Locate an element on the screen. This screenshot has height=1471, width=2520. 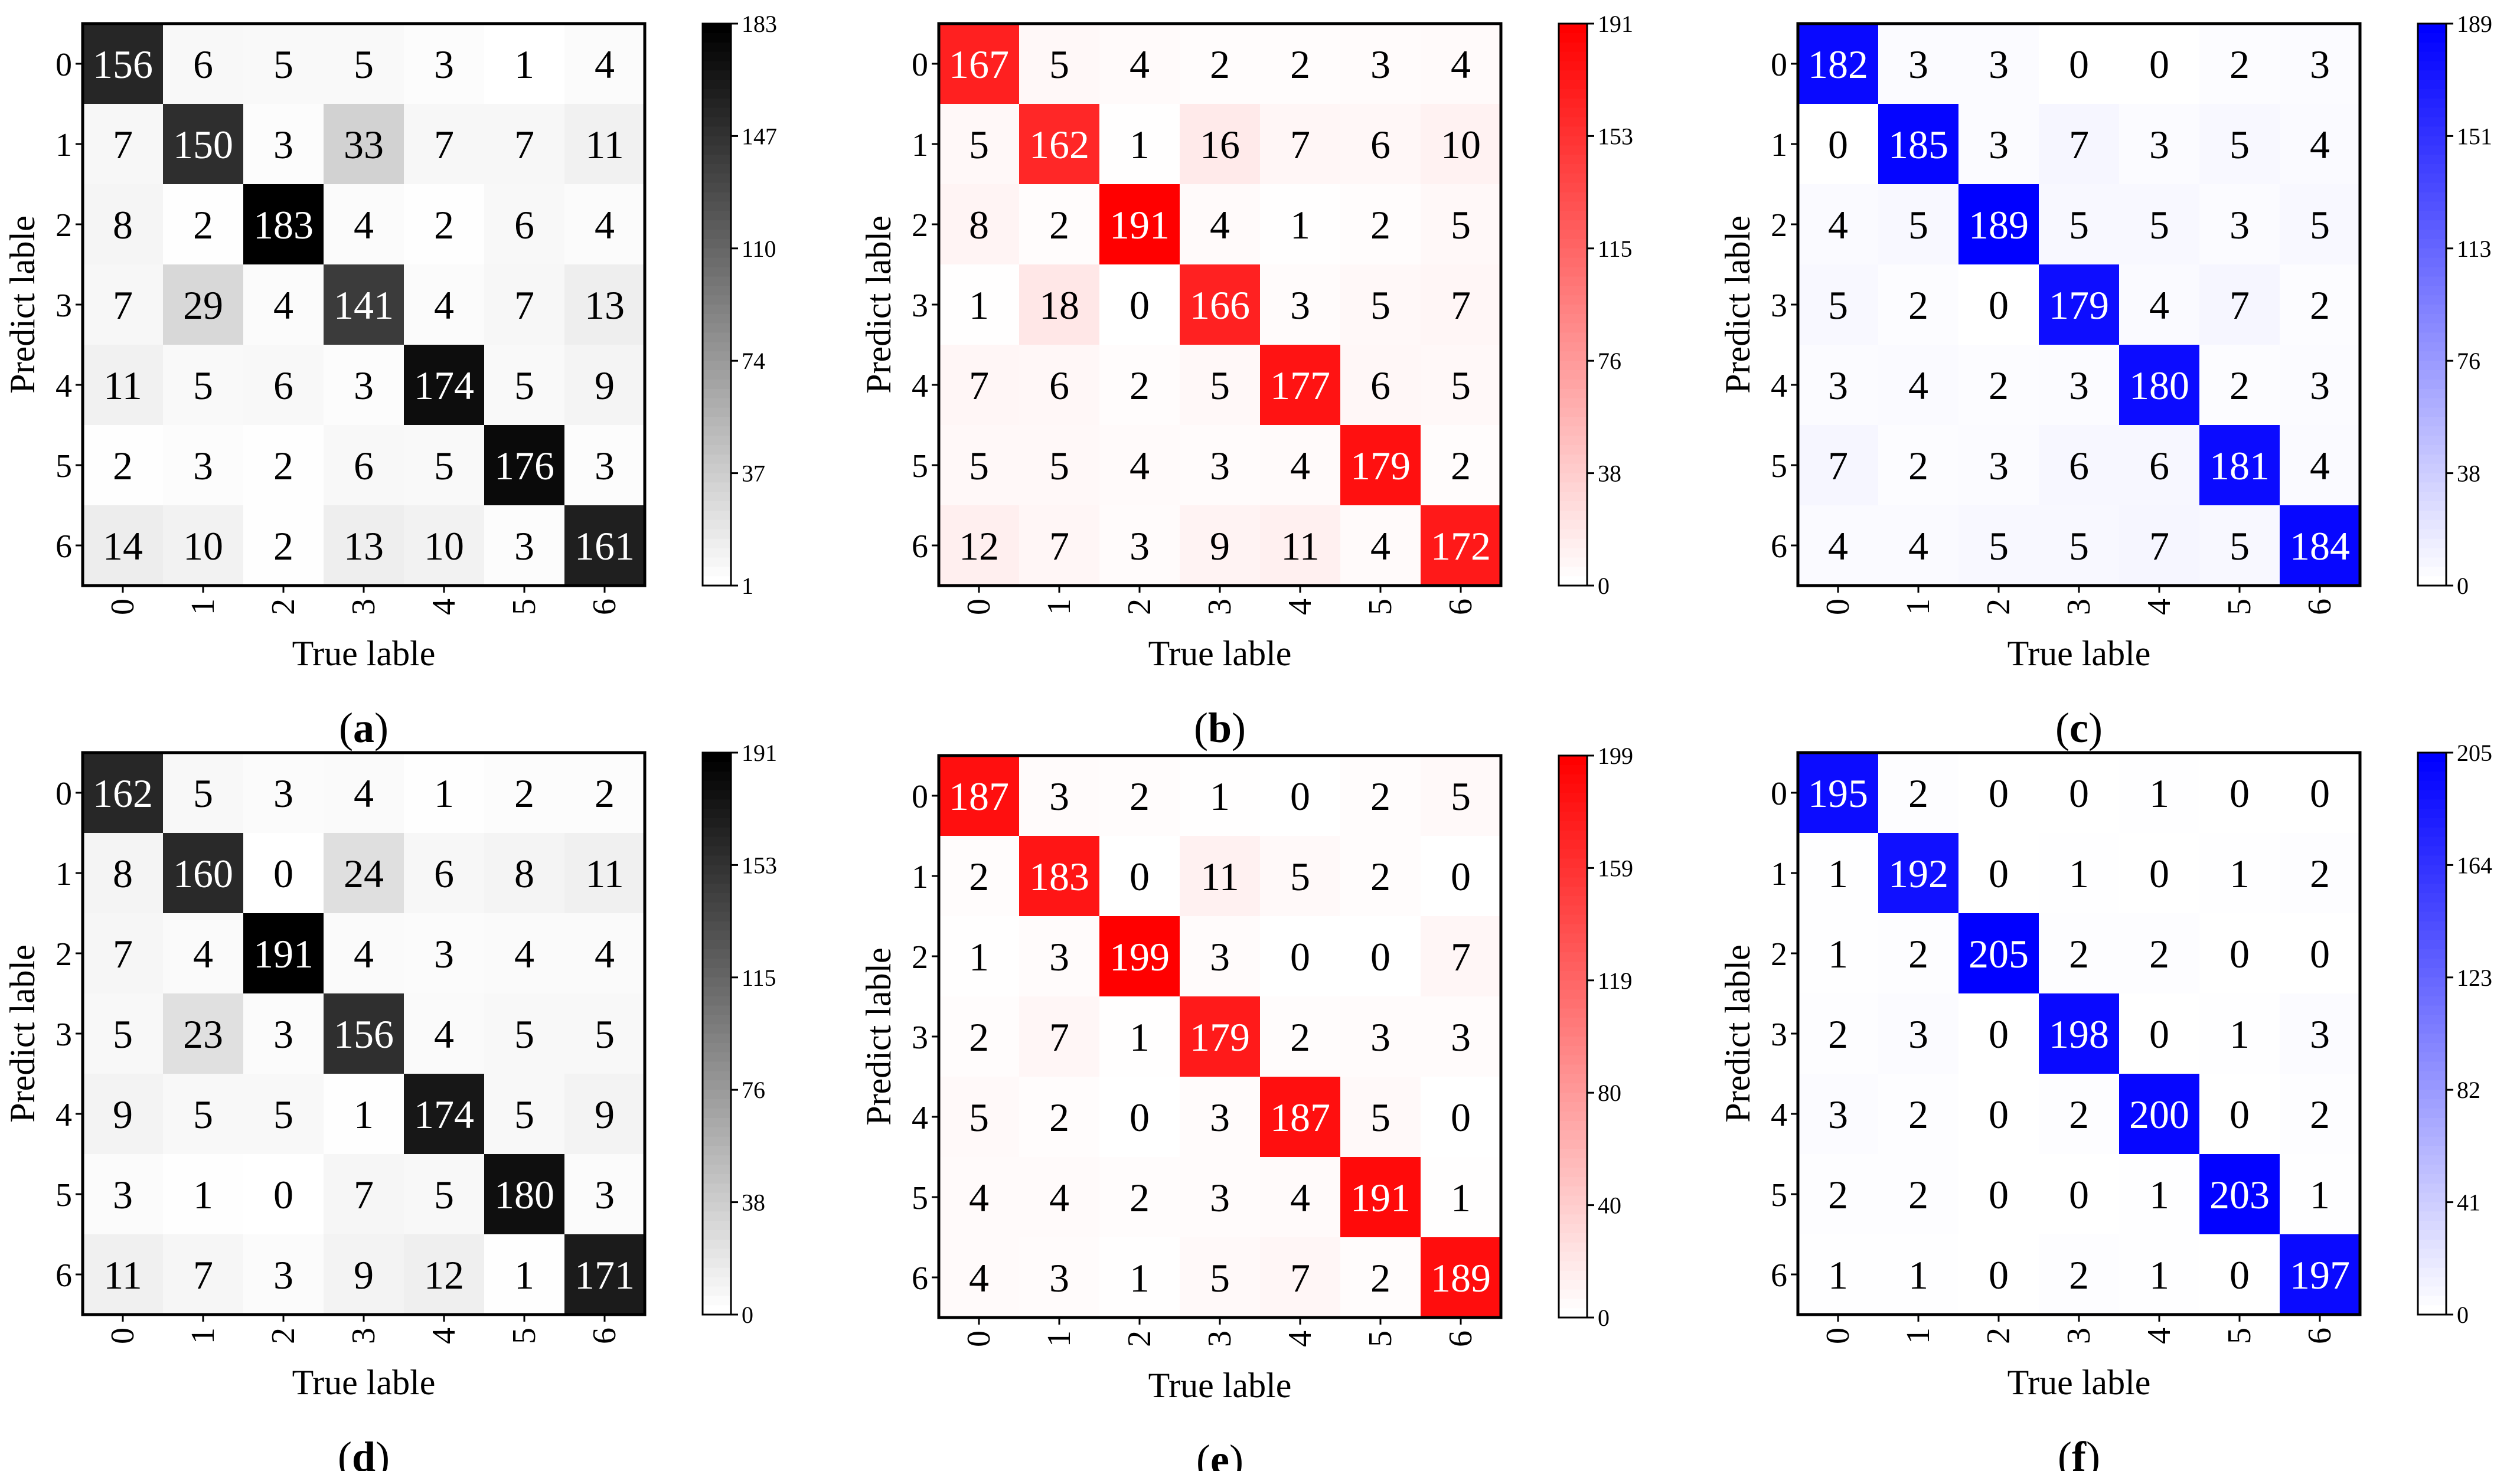
colorbar-tick-label: 183 is located at coordinates (759, 24).